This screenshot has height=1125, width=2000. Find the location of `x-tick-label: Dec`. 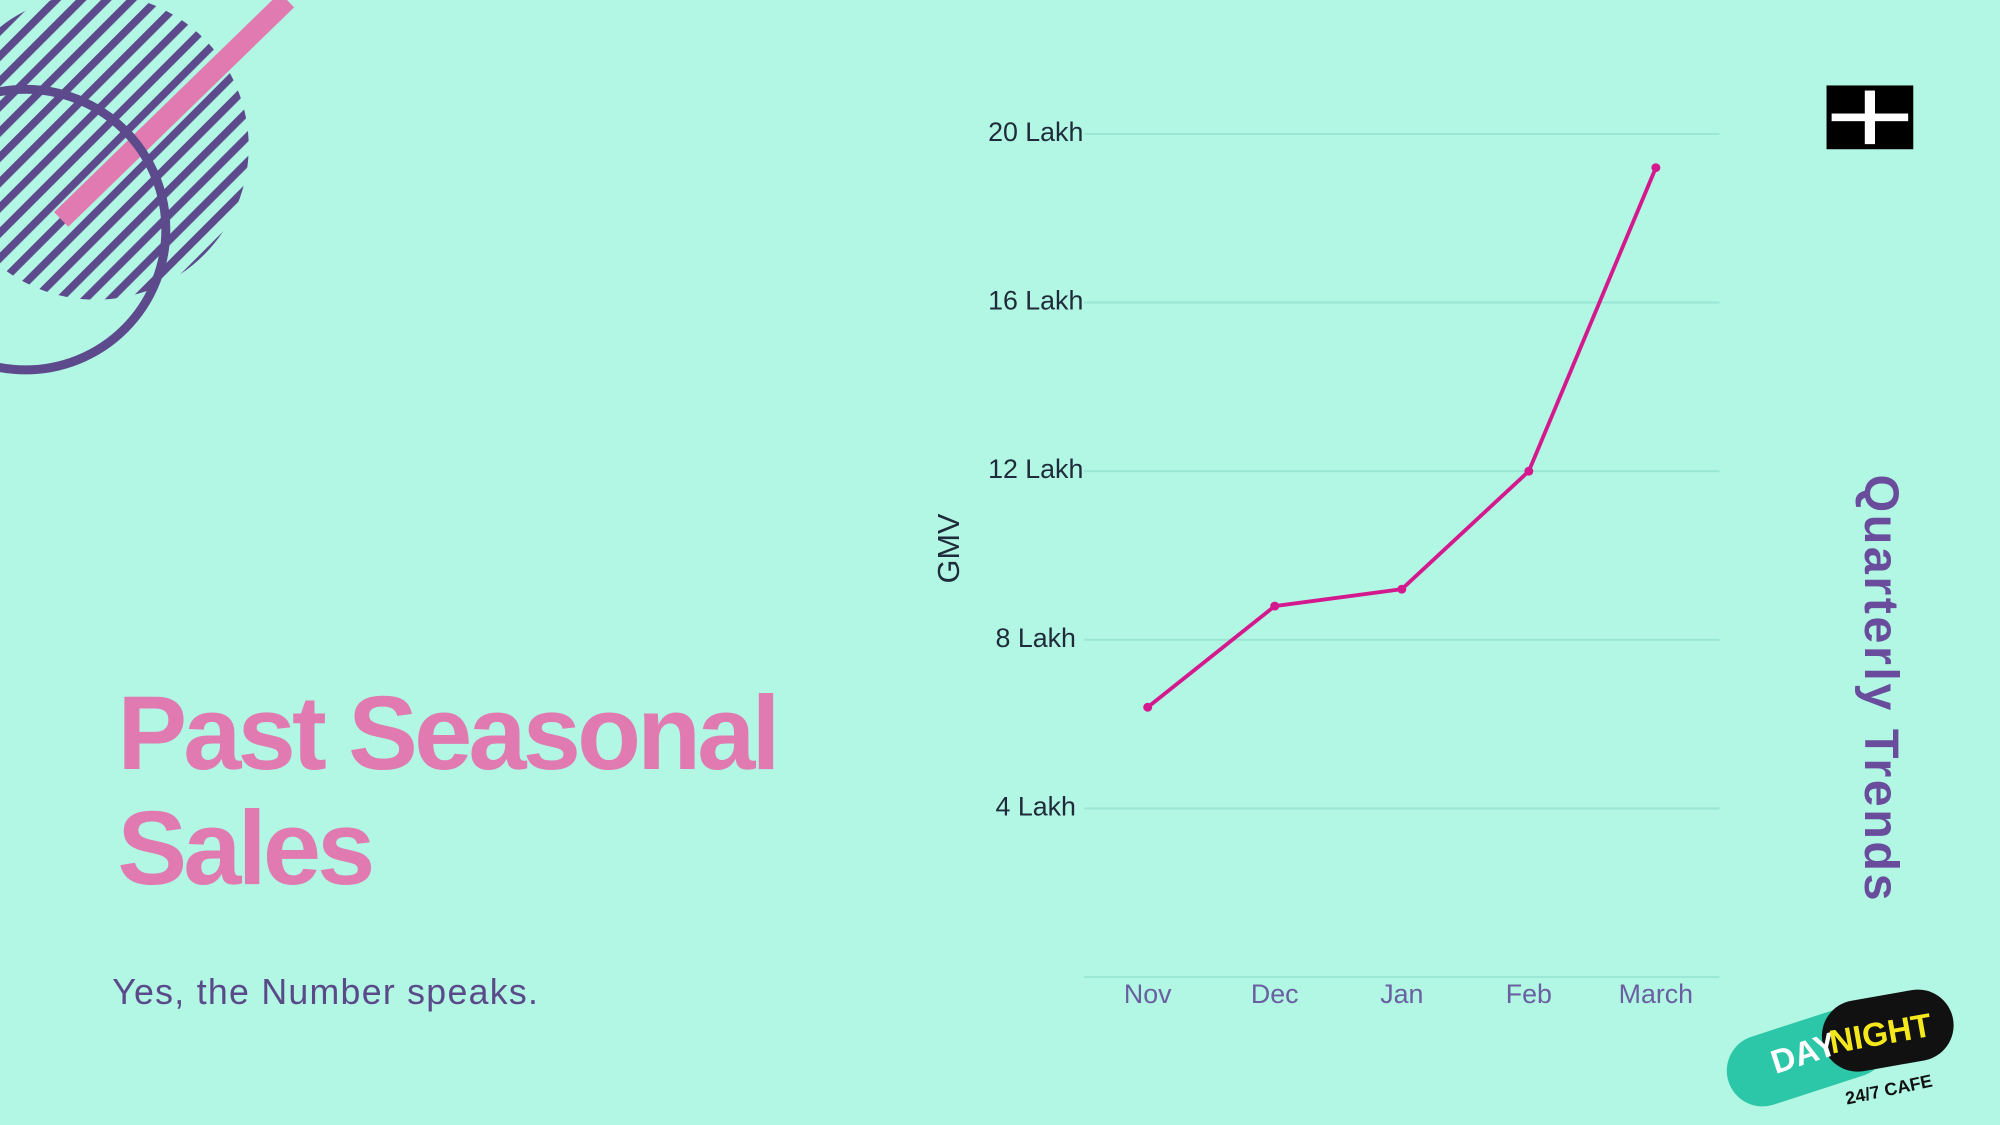

x-tick-label: Dec is located at coordinates (1275, 994).